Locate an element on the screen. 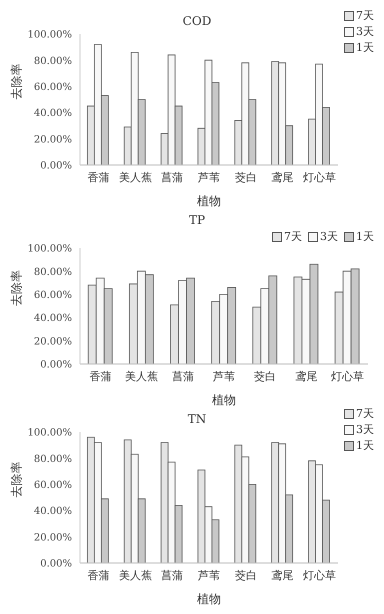 The height and width of the screenshot is (614, 384). chart-title: COD is located at coordinates (197, 21).